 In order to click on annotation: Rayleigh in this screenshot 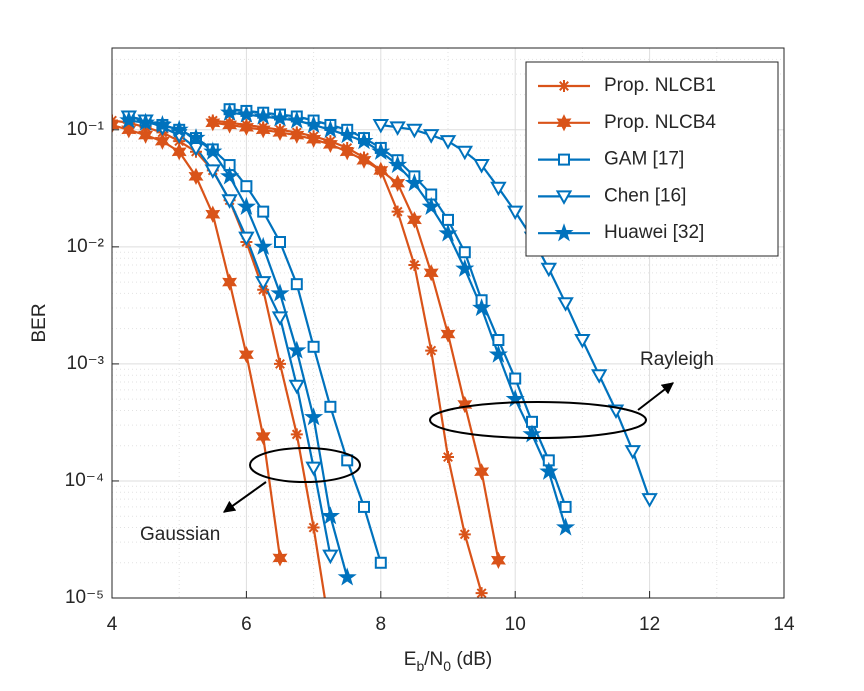, I will do `click(677, 359)`.